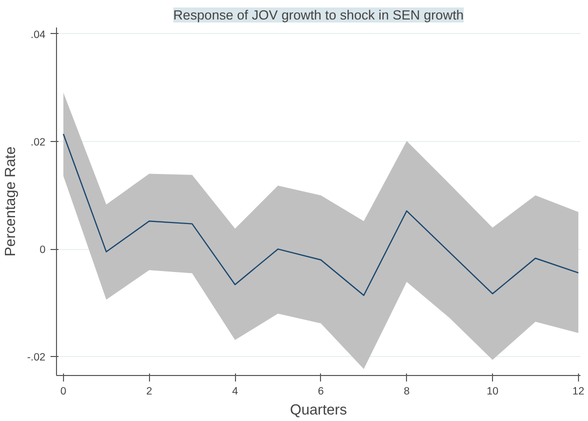 This screenshot has width=588, height=421. Describe the element at coordinates (318, 15) in the screenshot. I see `chart-title: Response of JOV growth to shock in SEN growth` at that location.